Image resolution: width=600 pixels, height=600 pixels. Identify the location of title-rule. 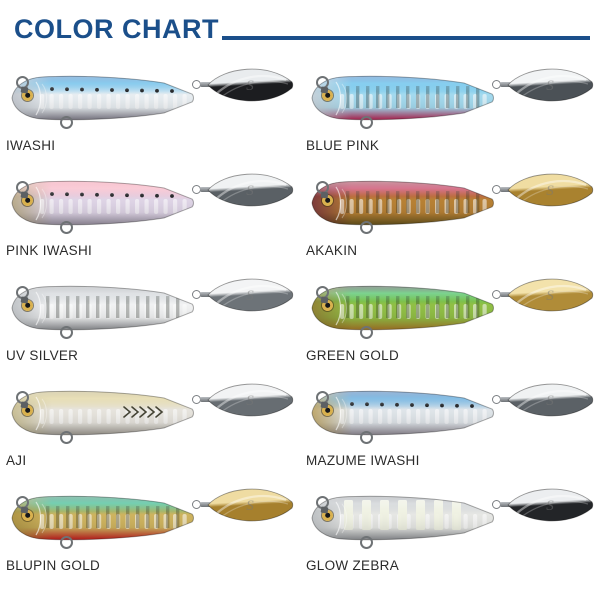
(406, 38).